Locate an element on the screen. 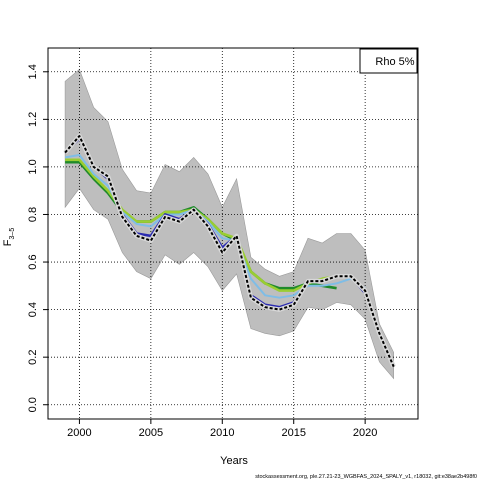  x-tick-label-2: 2010 is located at coordinates (222, 433).